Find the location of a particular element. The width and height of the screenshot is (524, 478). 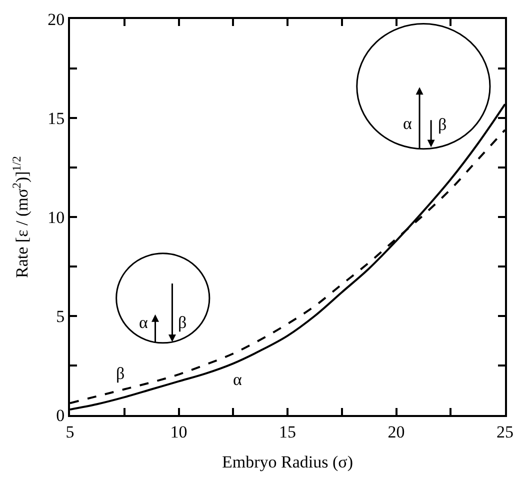

y-tick-label: 5 is located at coordinates (60, 316).